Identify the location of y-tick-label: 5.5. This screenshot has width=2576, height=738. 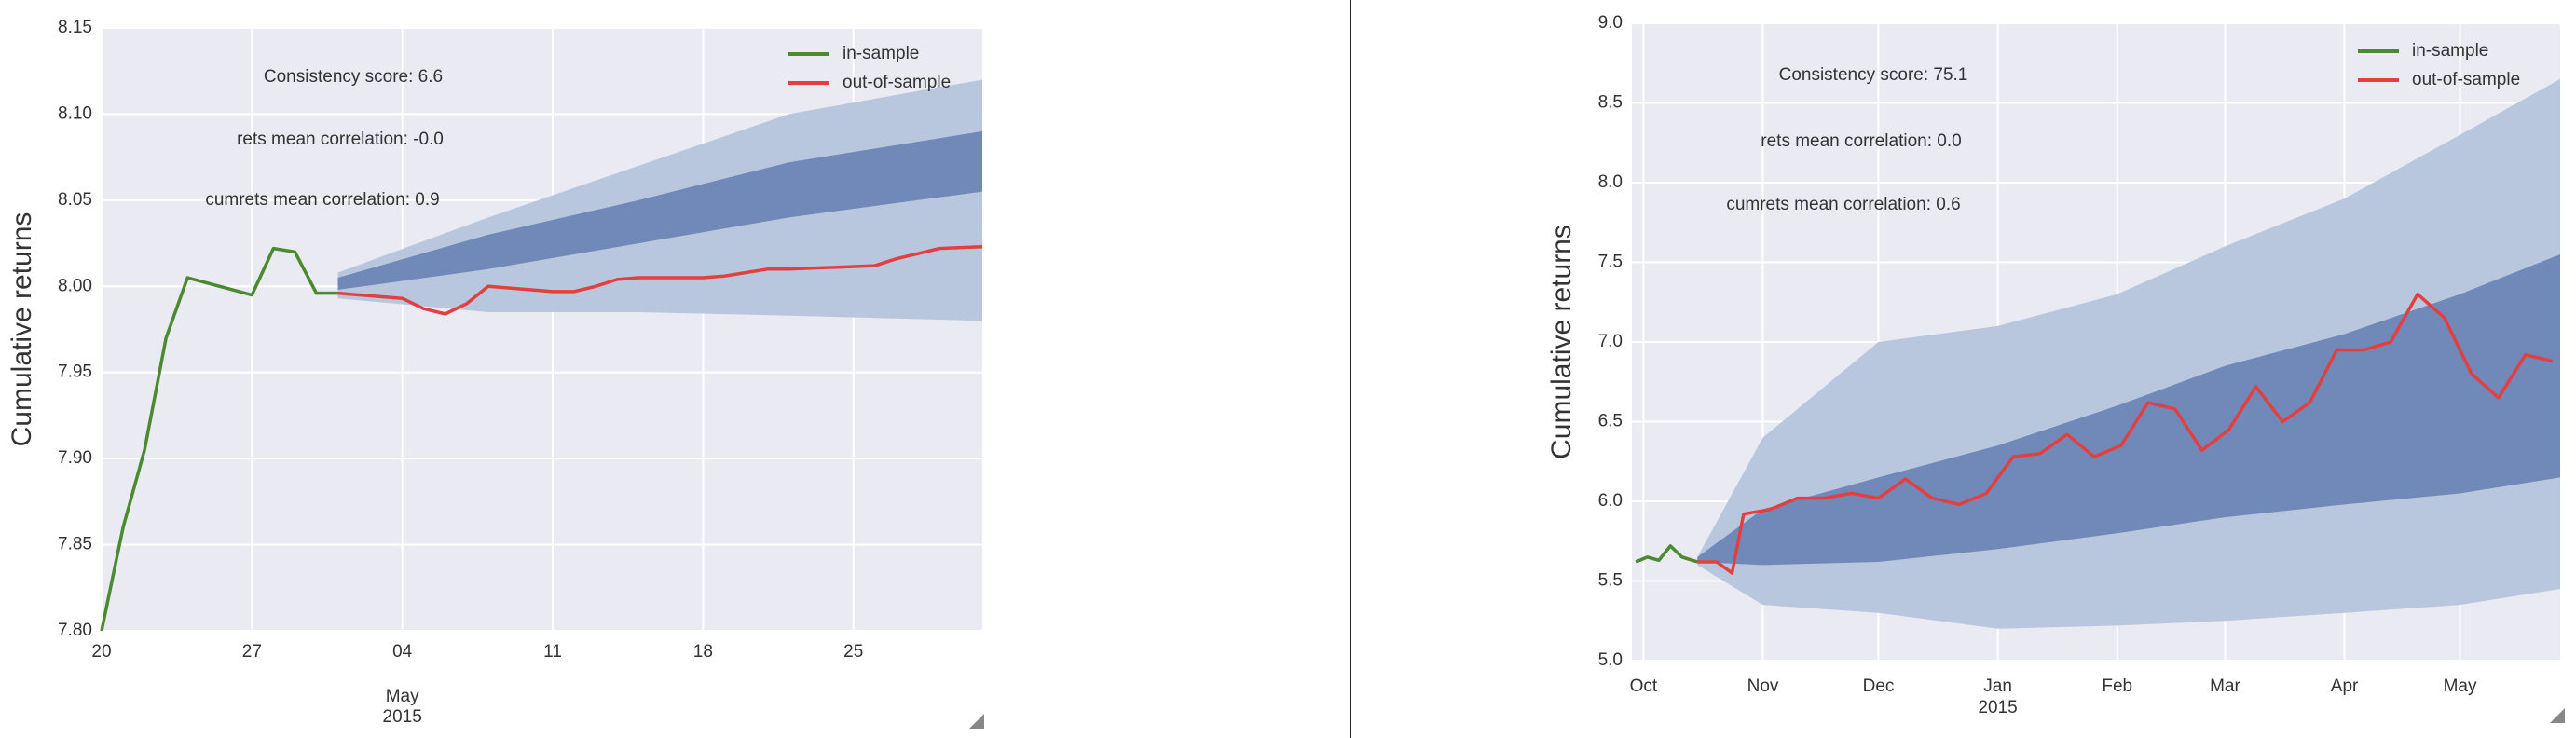
(1610, 581).